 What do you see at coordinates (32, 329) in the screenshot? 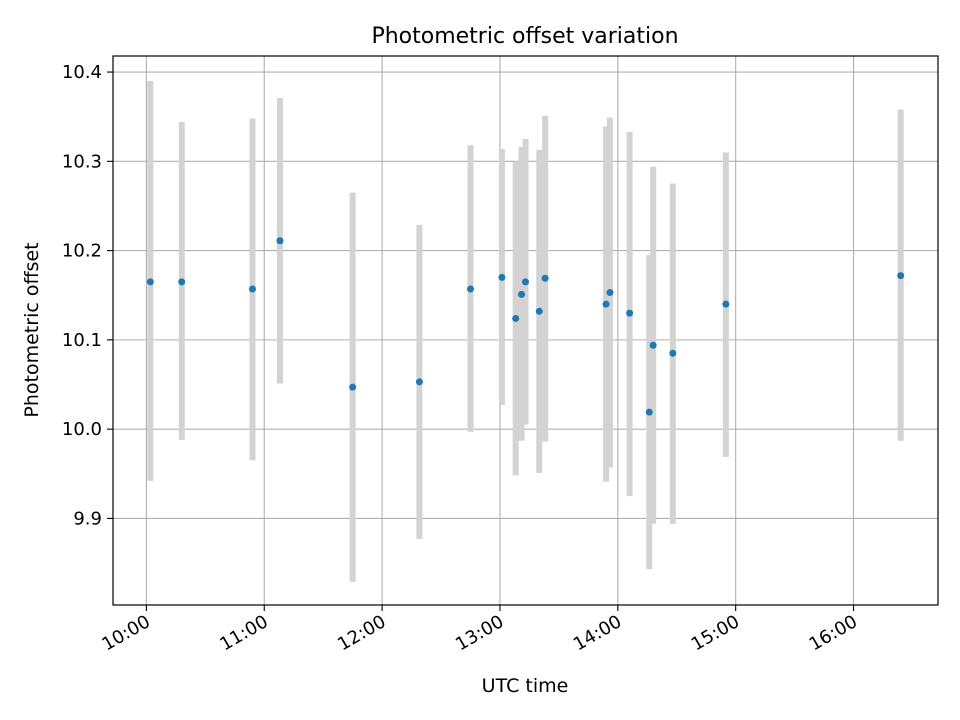
I see `y-axis-label: Photometric offset` at bounding box center [32, 329].